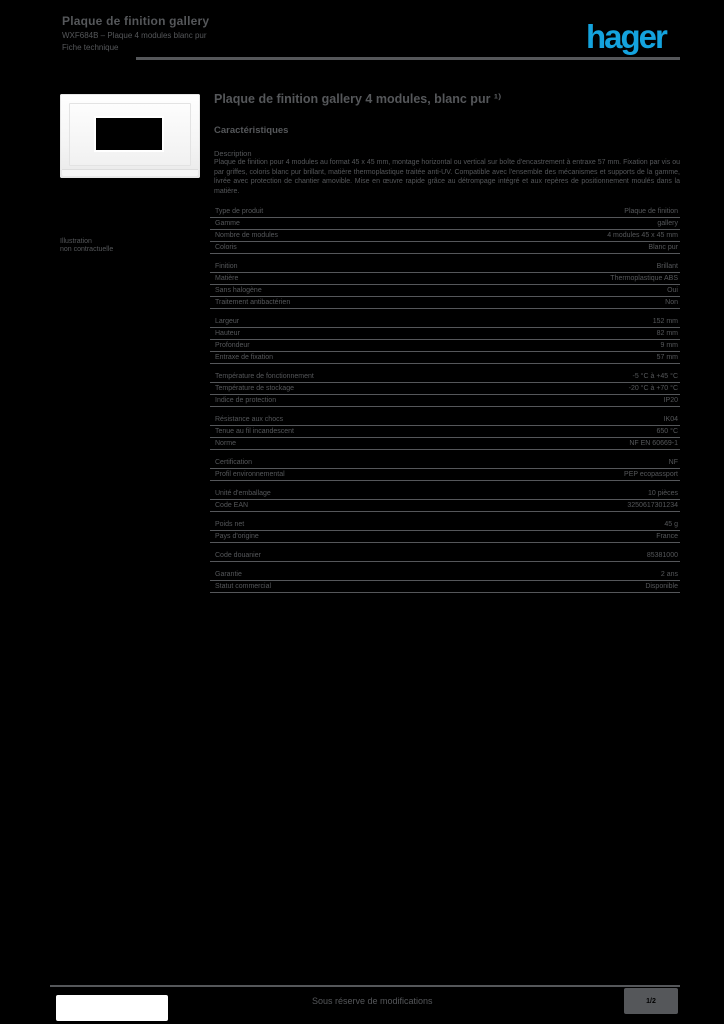  I want to click on spec-label: Garantie, so click(228, 574).